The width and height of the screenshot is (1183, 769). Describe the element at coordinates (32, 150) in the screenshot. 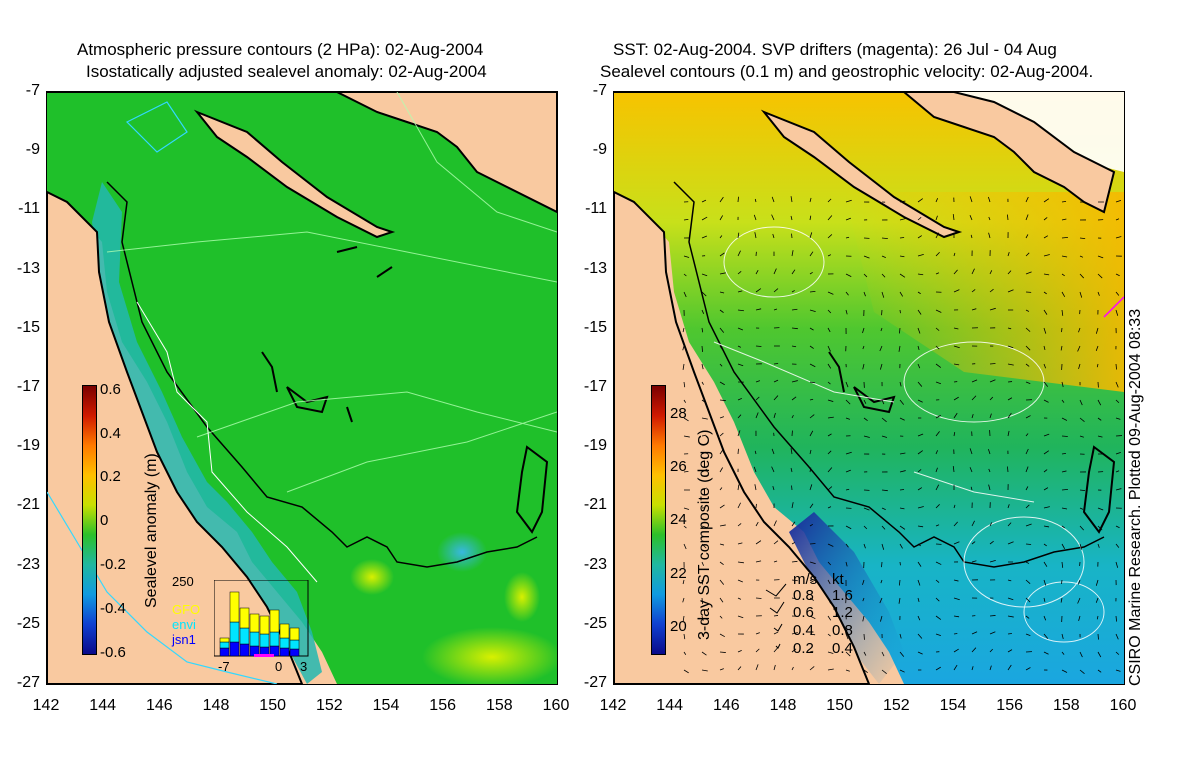

I see `y-tick-label: -9` at that location.